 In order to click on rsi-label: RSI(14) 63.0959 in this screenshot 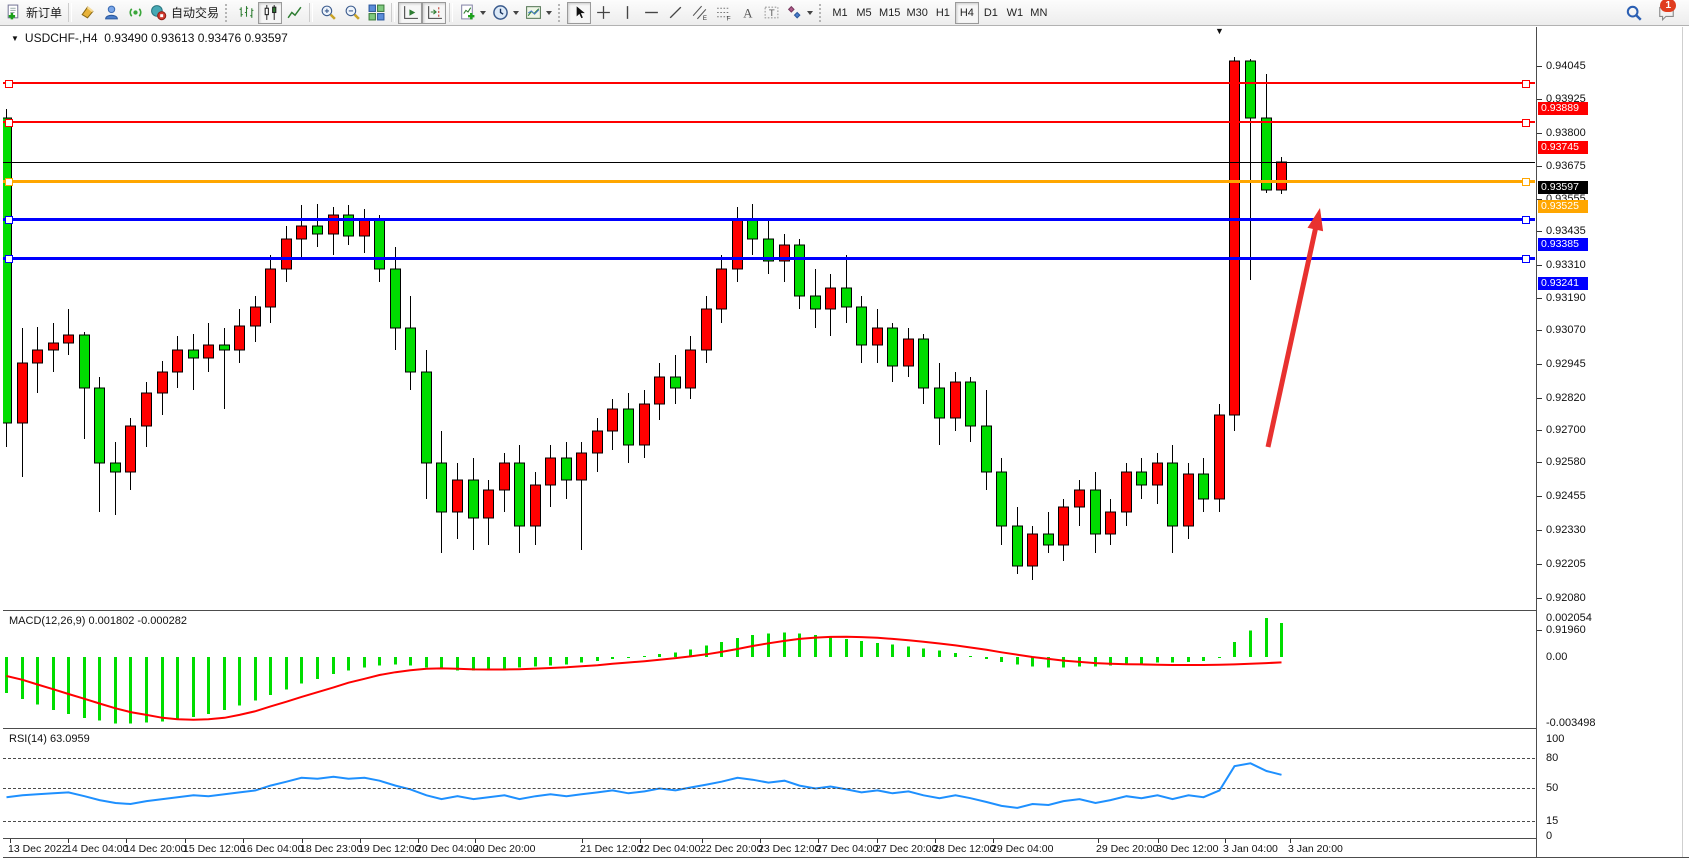, I will do `click(49, 739)`.